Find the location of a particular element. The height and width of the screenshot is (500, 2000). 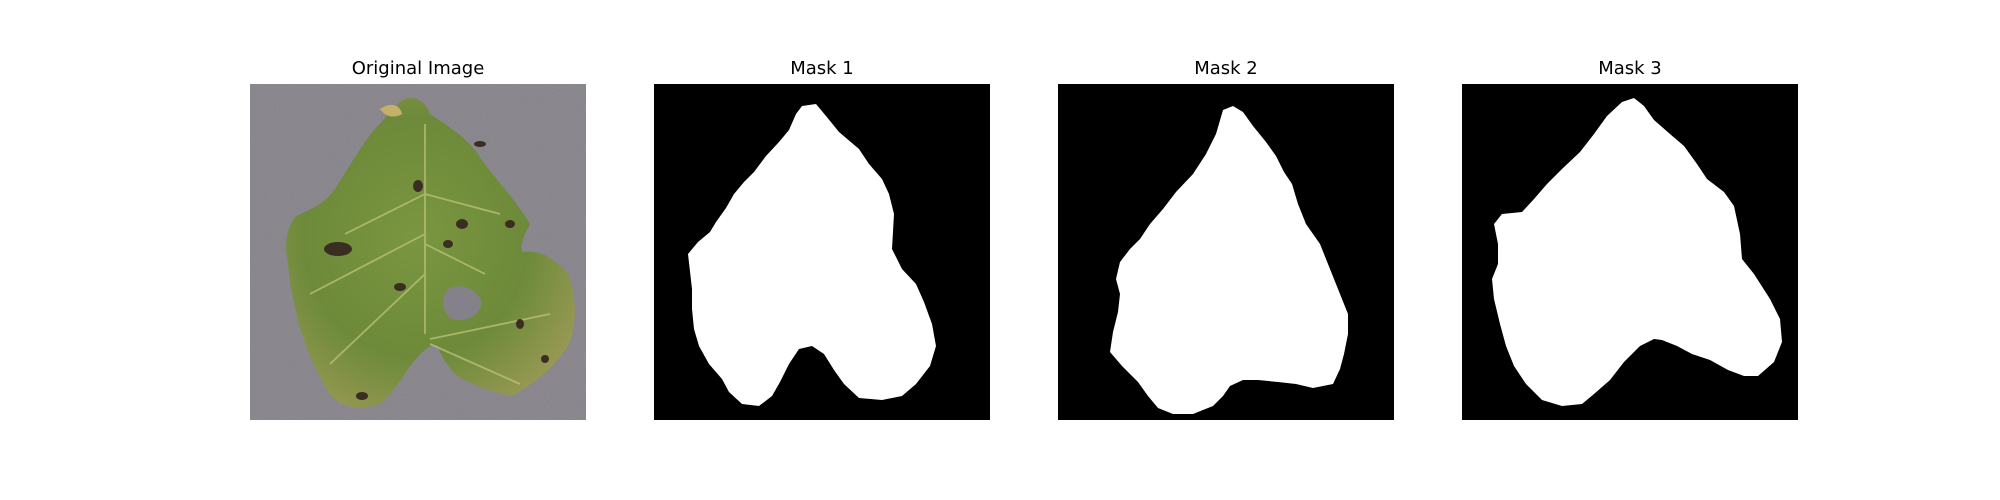

mask-2-panel is located at coordinates (1226, 252).